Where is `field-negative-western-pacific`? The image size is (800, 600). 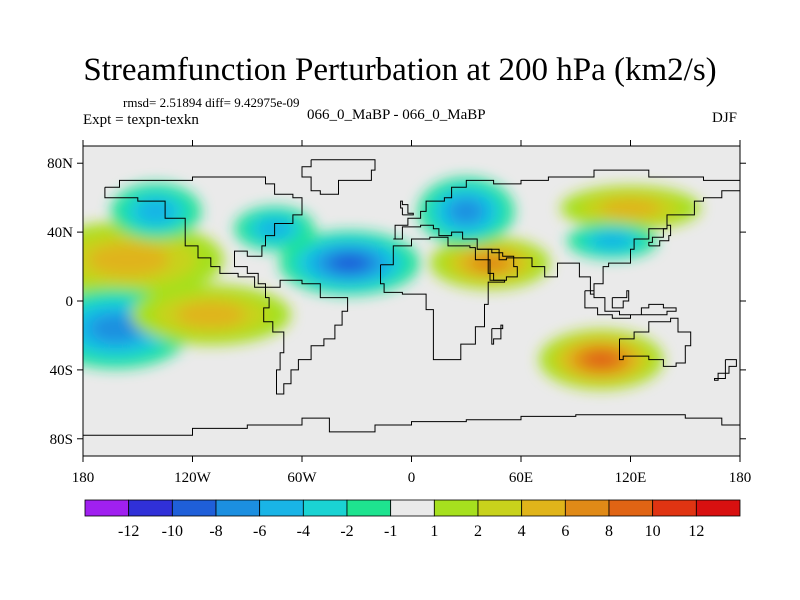 field-negative-western-pacific is located at coordinates (612, 240).